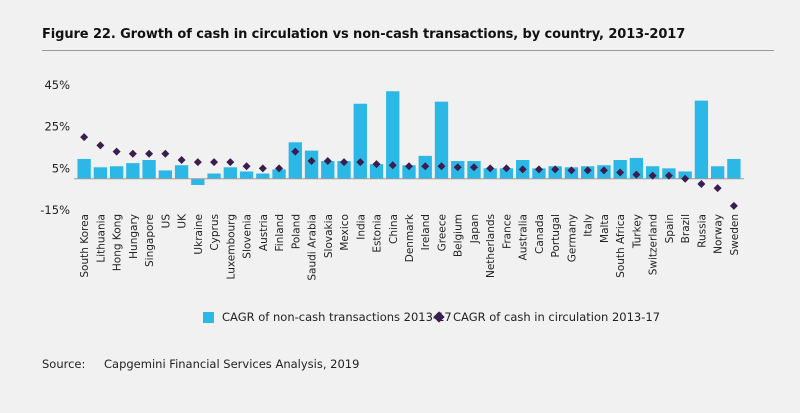 Image resolution: width=800 pixels, height=413 pixels. What do you see at coordinates (57, 127) in the screenshot?
I see `y-tick-label: 25%` at bounding box center [57, 127].